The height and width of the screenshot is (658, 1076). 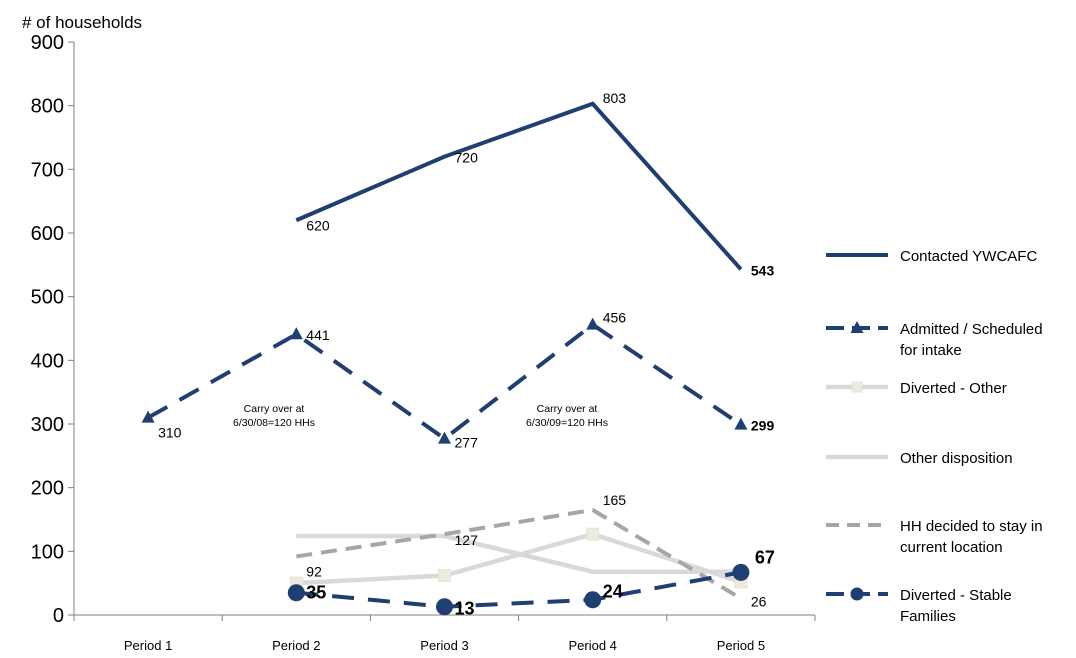 I want to click on x-tick-label: Period 5, so click(x=741, y=645).